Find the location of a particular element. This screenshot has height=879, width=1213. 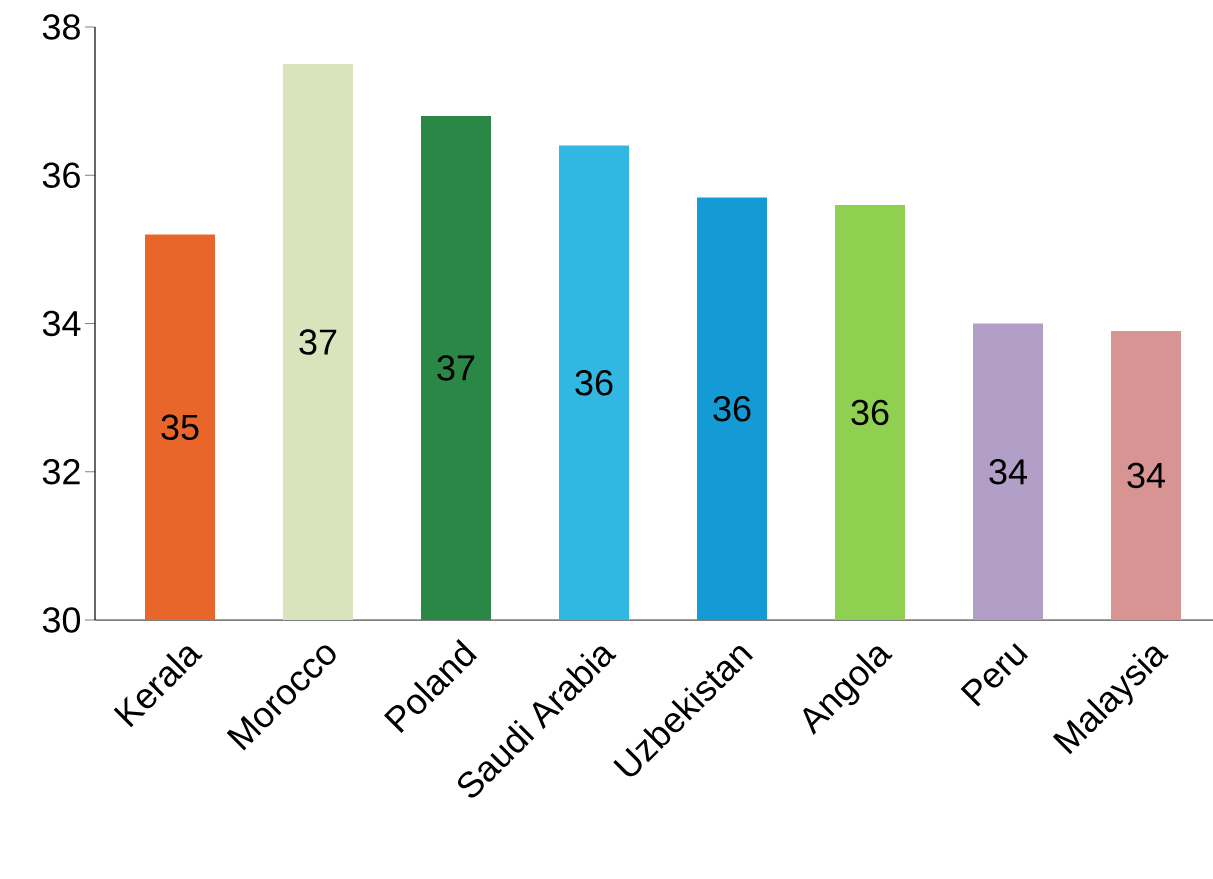

y-tick-label: 36 is located at coordinates (61, 175).